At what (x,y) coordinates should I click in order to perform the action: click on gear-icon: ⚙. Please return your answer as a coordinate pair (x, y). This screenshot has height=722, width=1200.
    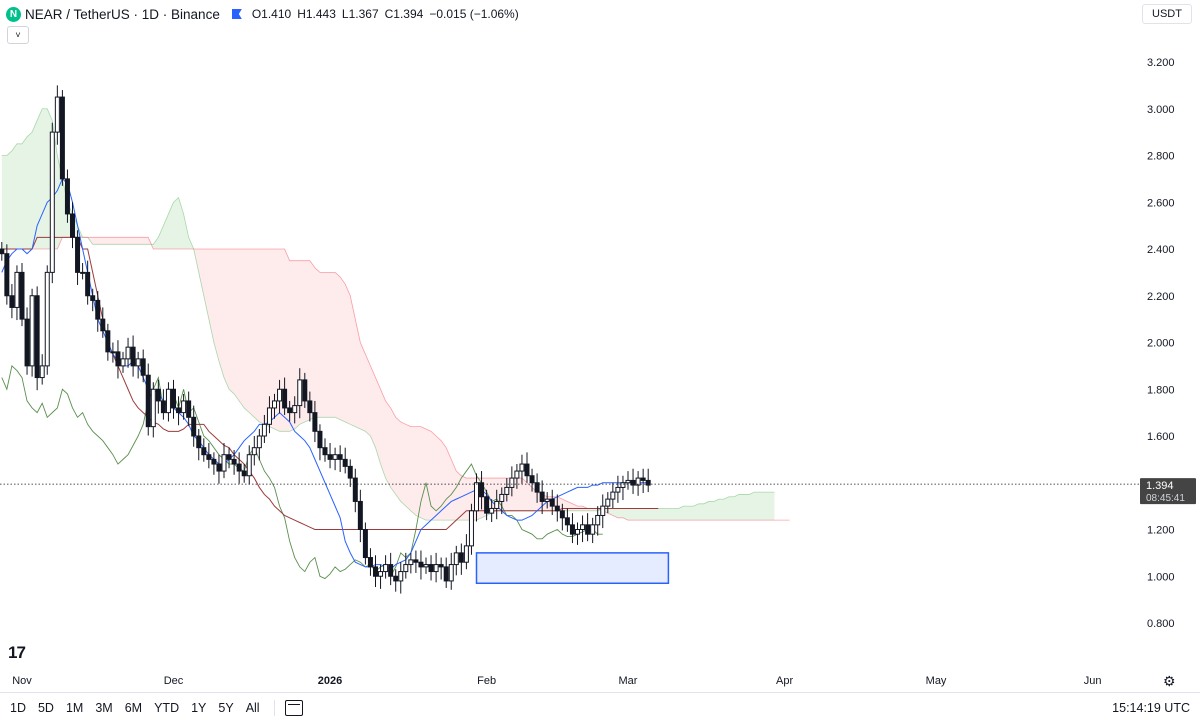
    Looking at the image, I should click on (1169, 681).